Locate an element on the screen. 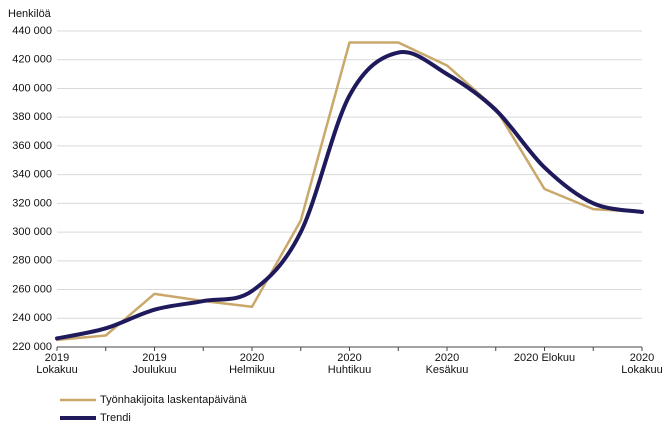 This screenshot has width=664, height=428. x-tick-label: 2020 Elokuu is located at coordinates (544, 358).